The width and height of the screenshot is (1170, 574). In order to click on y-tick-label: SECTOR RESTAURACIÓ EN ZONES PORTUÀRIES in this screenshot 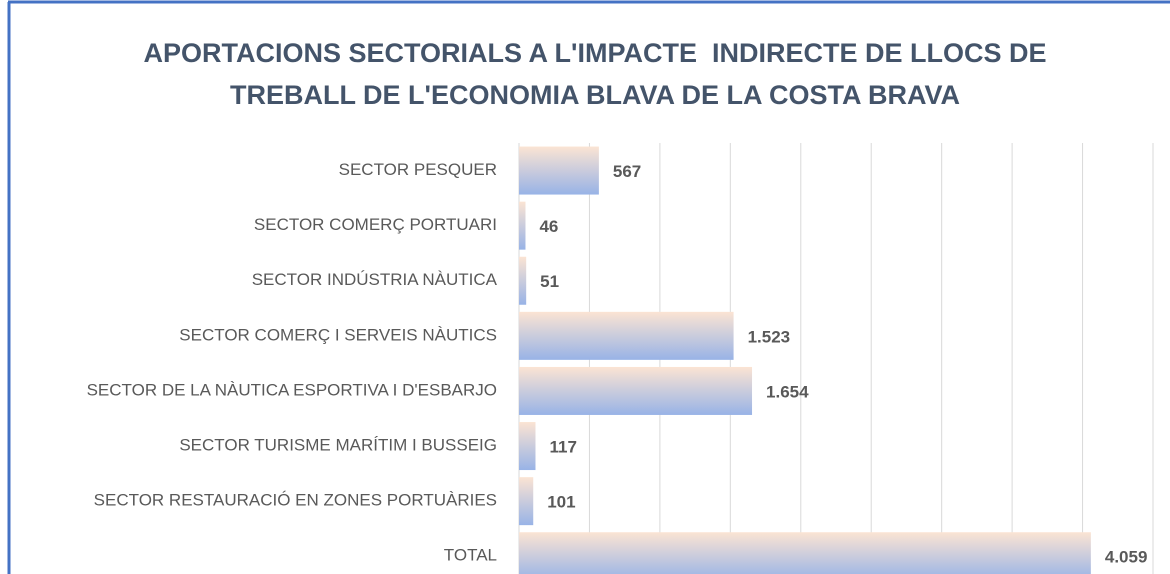, I will do `click(295, 500)`.